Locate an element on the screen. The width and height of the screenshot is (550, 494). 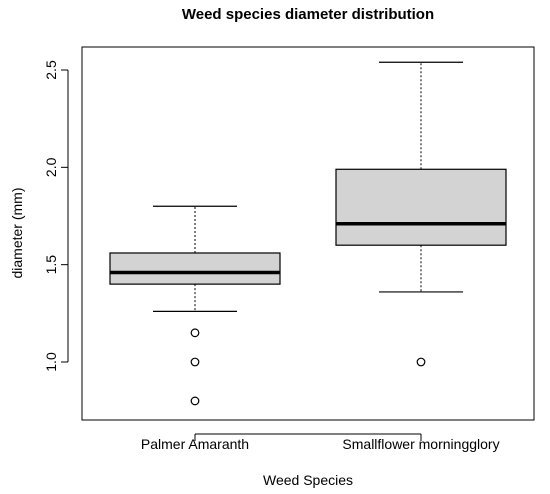
y-tick-label-1: 1.5 is located at coordinates (51, 265).